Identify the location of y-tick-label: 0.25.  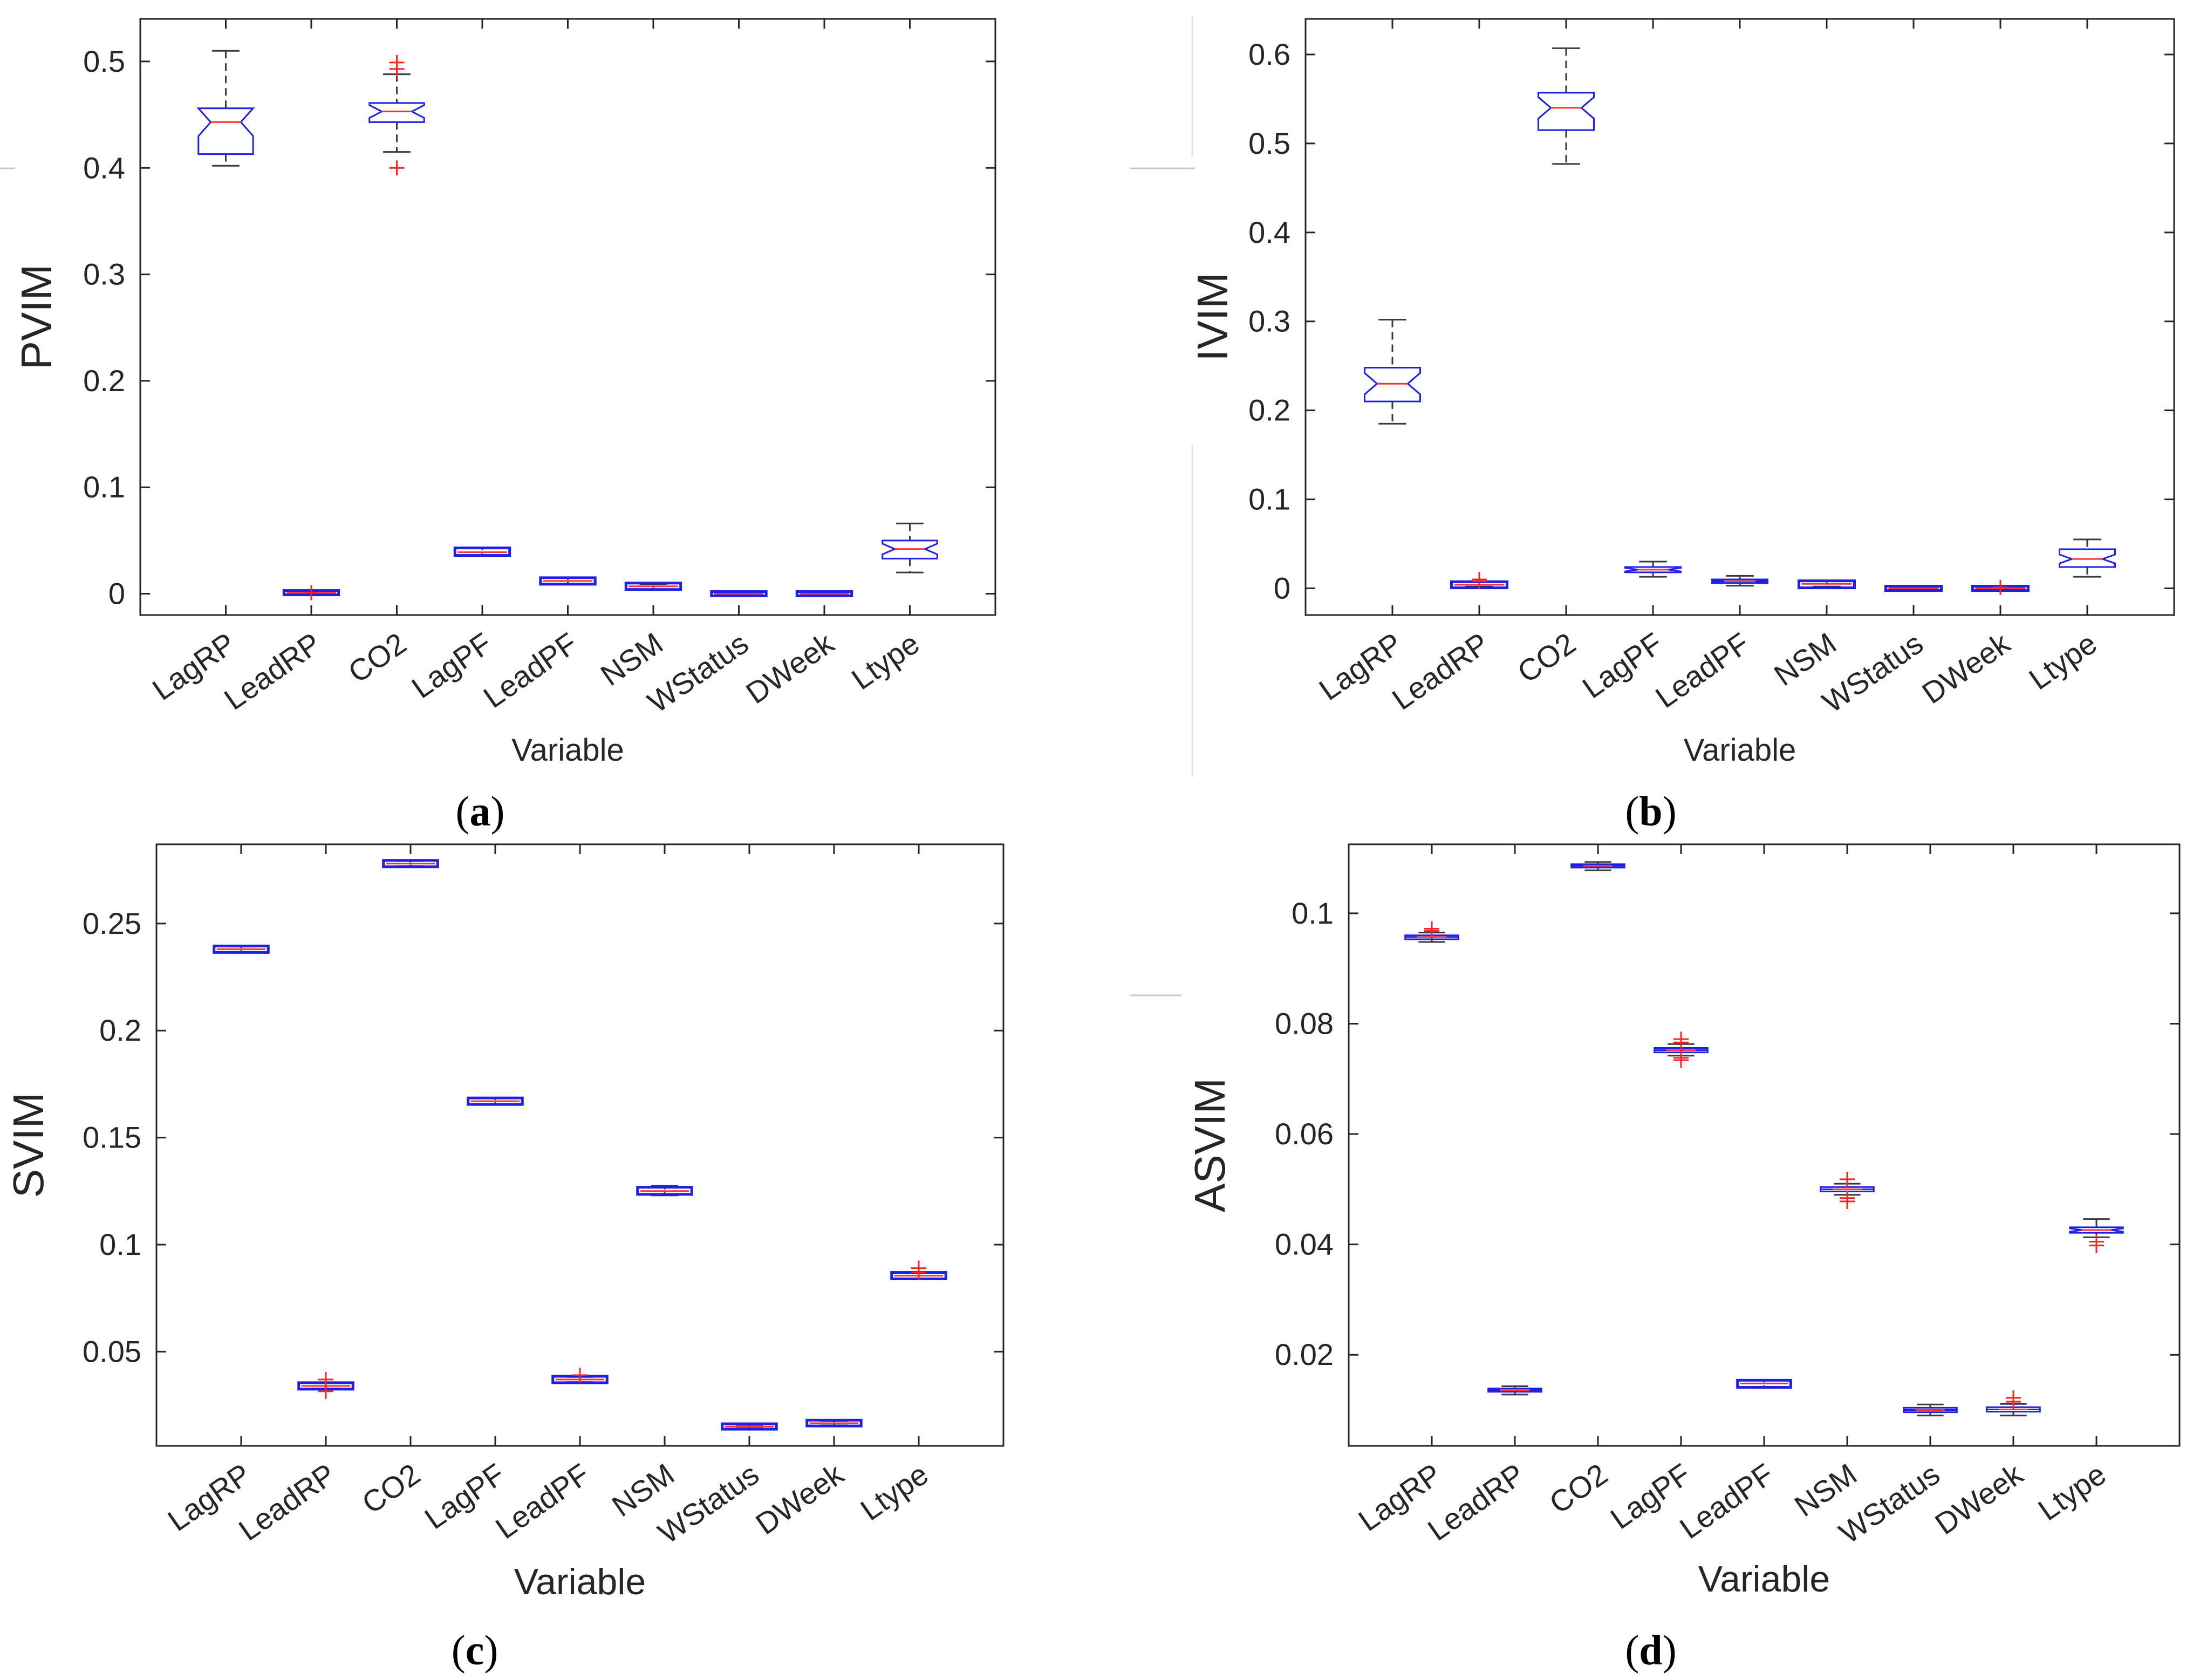
(112, 923).